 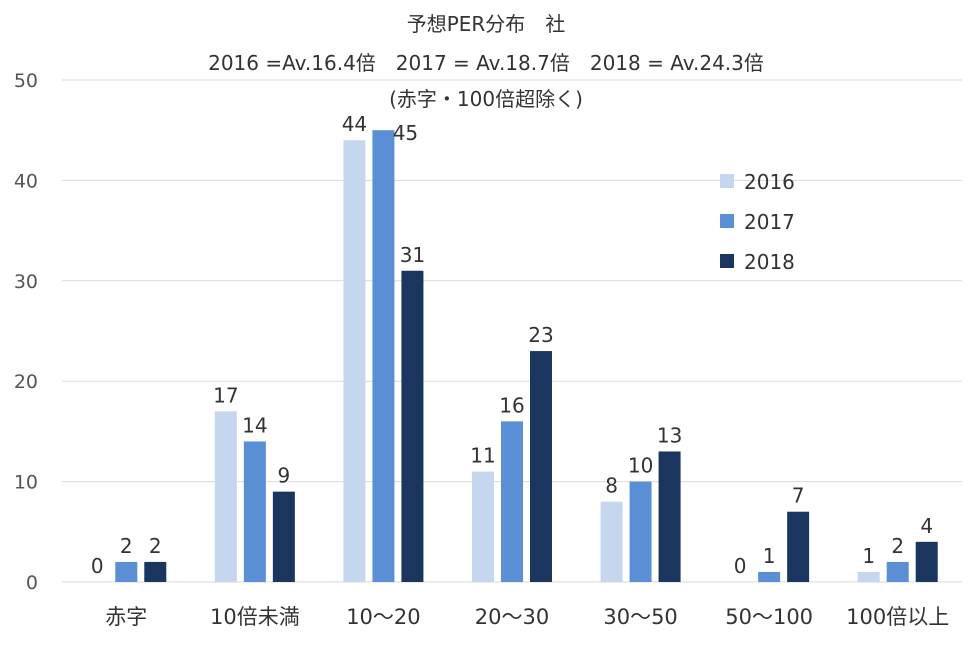 What do you see at coordinates (254, 425) in the screenshot?
I see `data-label-2017-1: 14` at bounding box center [254, 425].